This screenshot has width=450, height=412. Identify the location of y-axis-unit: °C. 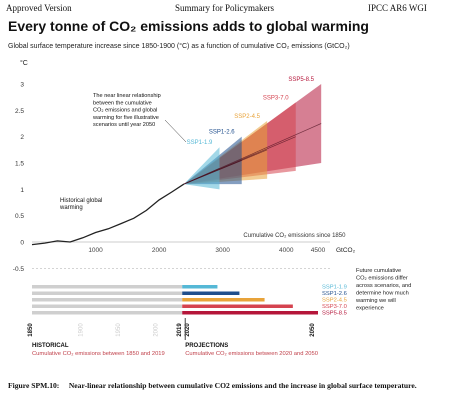
(24, 63).